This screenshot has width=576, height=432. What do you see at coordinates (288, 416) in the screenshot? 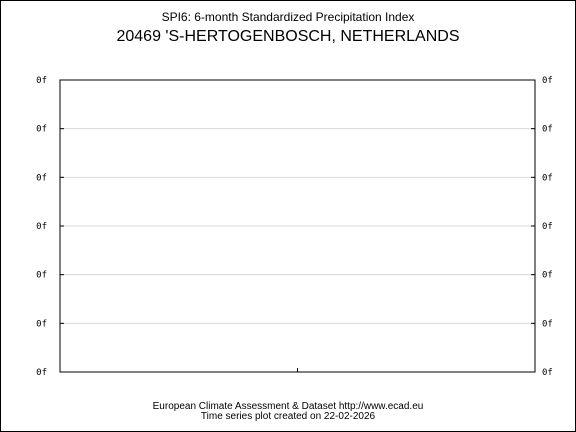
I see `footer-created: Time series plot created on 22-02-2026` at bounding box center [288, 416].